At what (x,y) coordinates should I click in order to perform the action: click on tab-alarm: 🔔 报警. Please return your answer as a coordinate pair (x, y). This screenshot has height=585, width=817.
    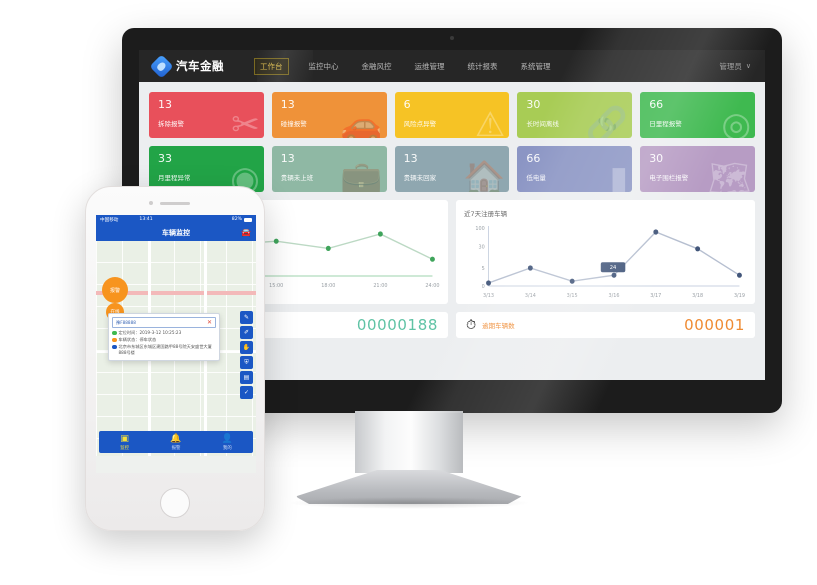
    Looking at the image, I should click on (175, 442).